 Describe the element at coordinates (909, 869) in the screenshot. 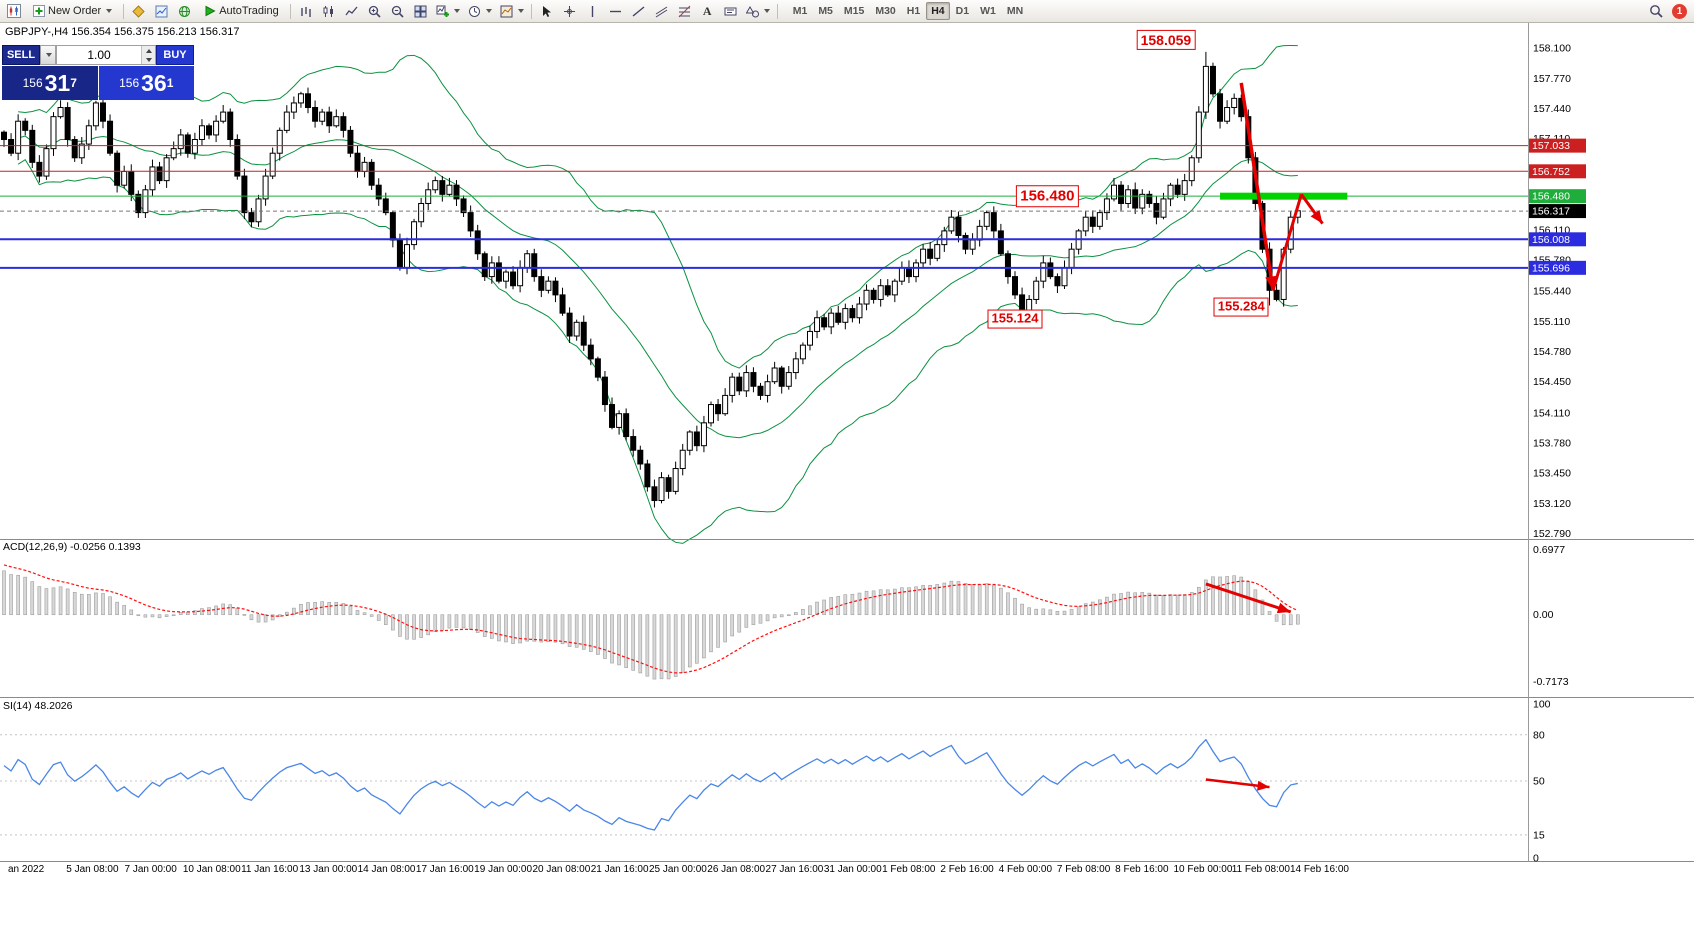

I see `svg-text: 1 Feb 08:00` at that location.